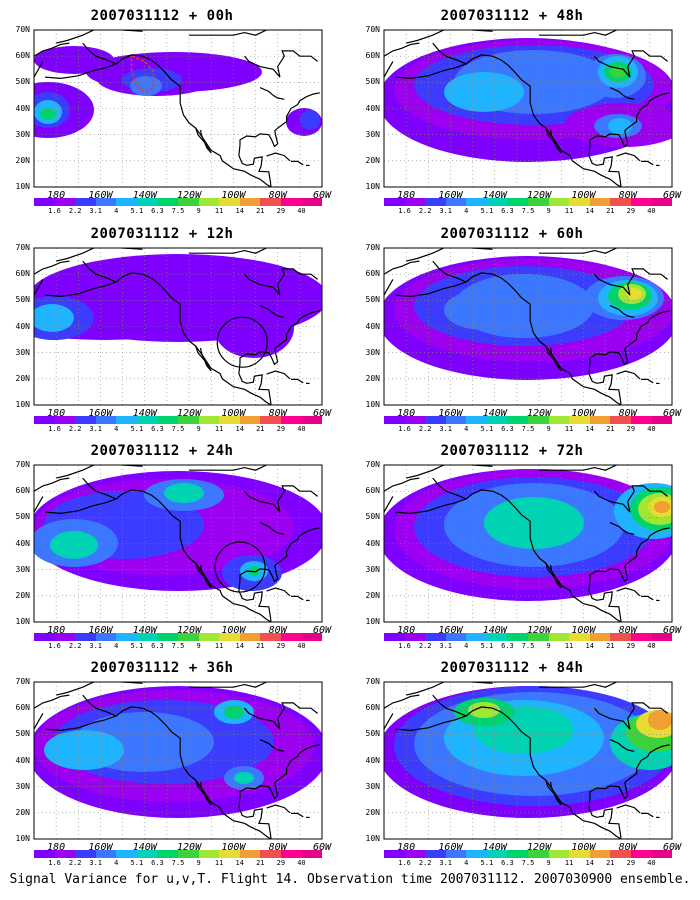 This screenshot has height=900, width=700. I want to click on panel-title: 2007031112 + 00h, so click(162, 16).